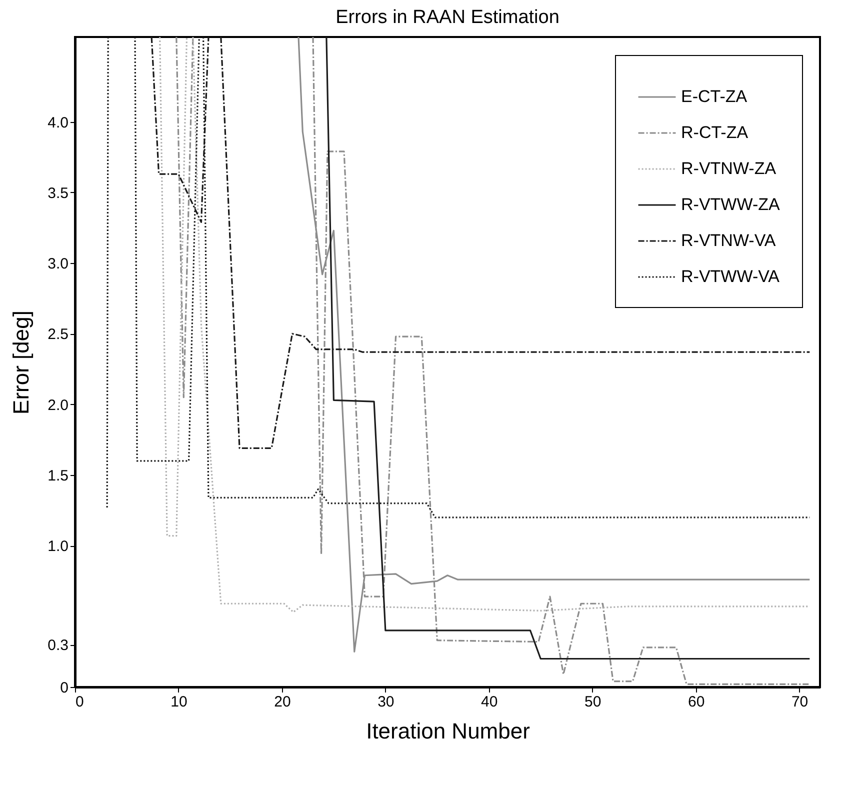  What do you see at coordinates (448, 17) in the screenshot?
I see `chart-title: Errors in RAAN Estimation` at bounding box center [448, 17].